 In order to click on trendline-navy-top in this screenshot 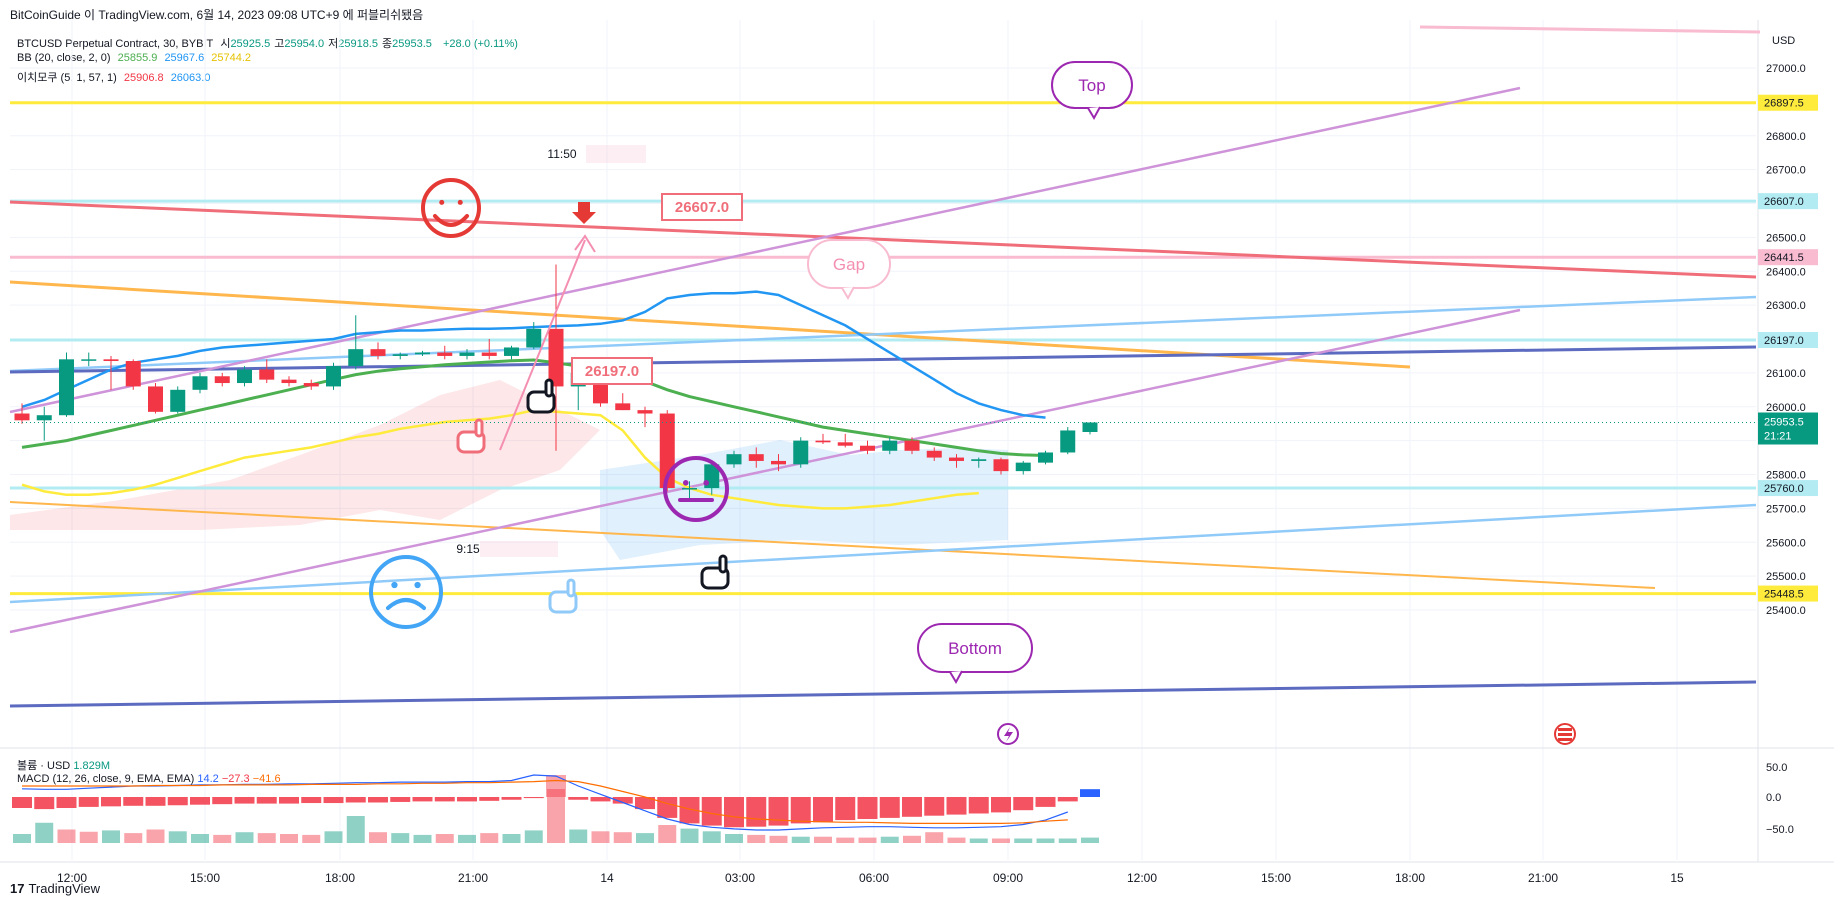, I will do `click(883, 359)`.